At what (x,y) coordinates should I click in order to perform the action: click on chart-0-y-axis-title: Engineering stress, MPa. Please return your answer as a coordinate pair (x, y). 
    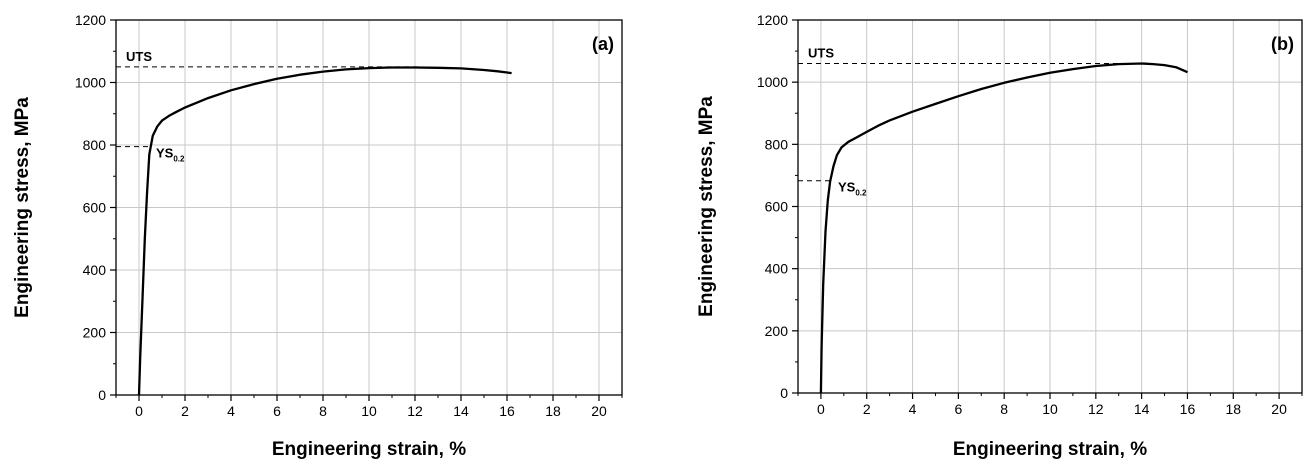
    Looking at the image, I should click on (22, 207).